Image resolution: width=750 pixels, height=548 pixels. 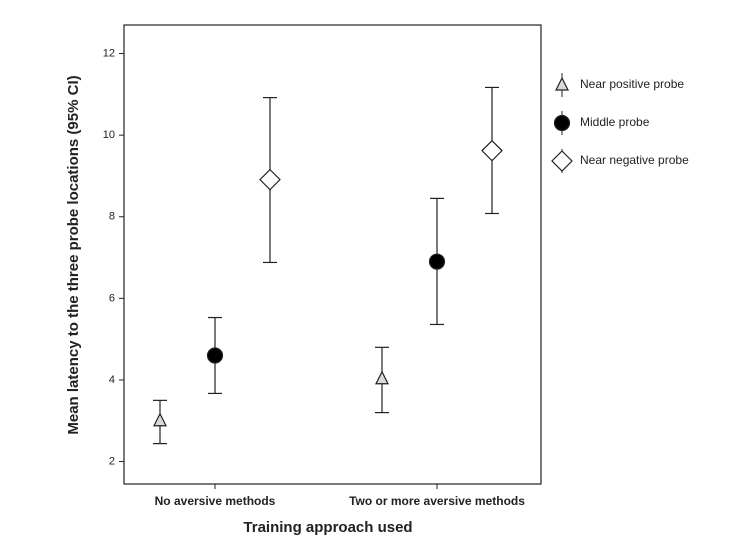 I want to click on y-tick-label: 10, so click(x=109, y=135).